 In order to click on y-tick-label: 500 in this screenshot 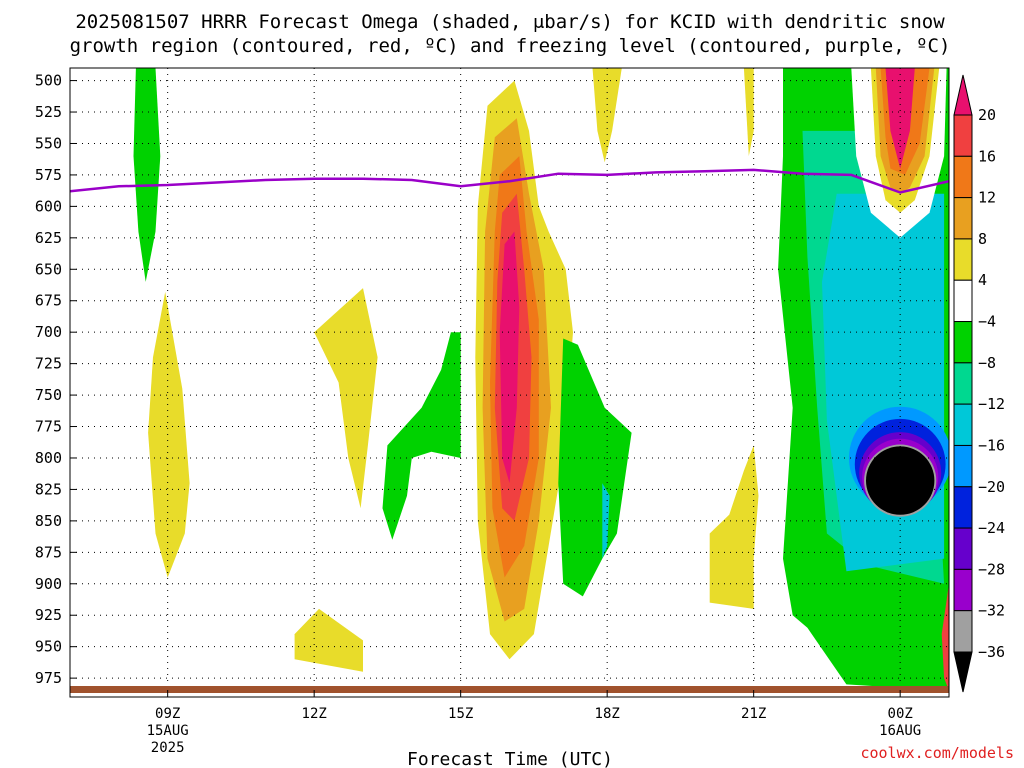, I will do `click(48, 81)`.